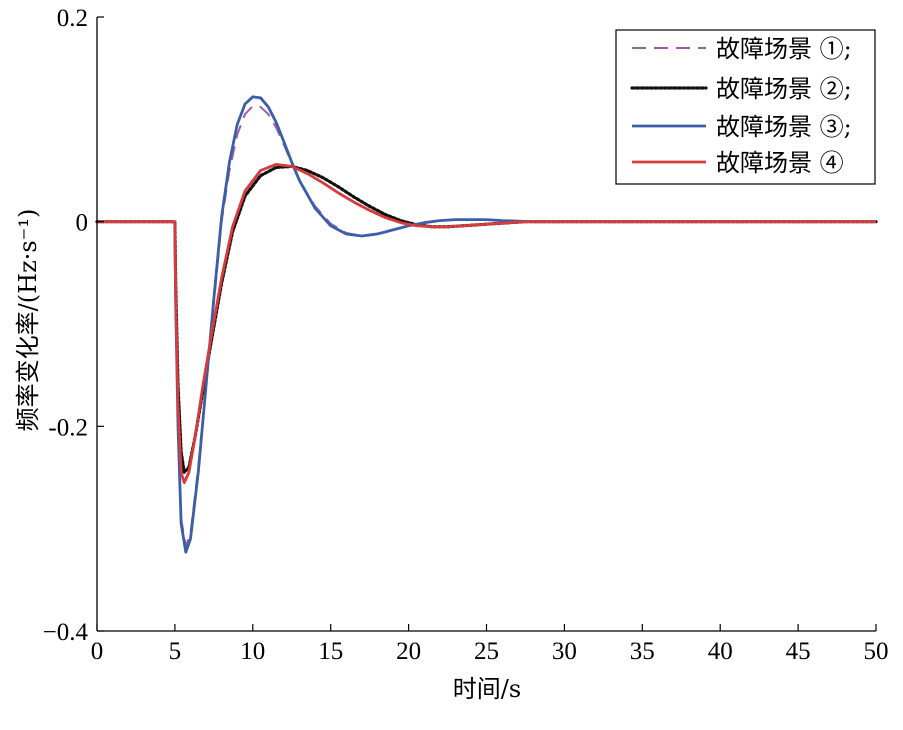 Image resolution: width=903 pixels, height=730 pixels. What do you see at coordinates (252, 651) in the screenshot?
I see `x-tick-label: 10` at bounding box center [252, 651].